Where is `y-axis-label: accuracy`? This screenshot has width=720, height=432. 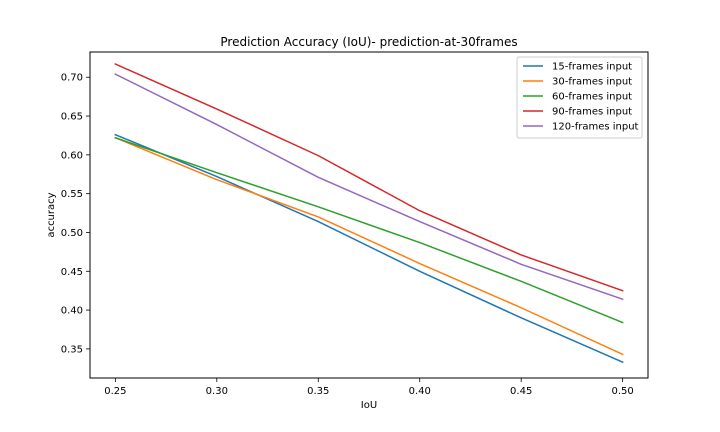 y-axis-label: accuracy is located at coordinates (51, 214).